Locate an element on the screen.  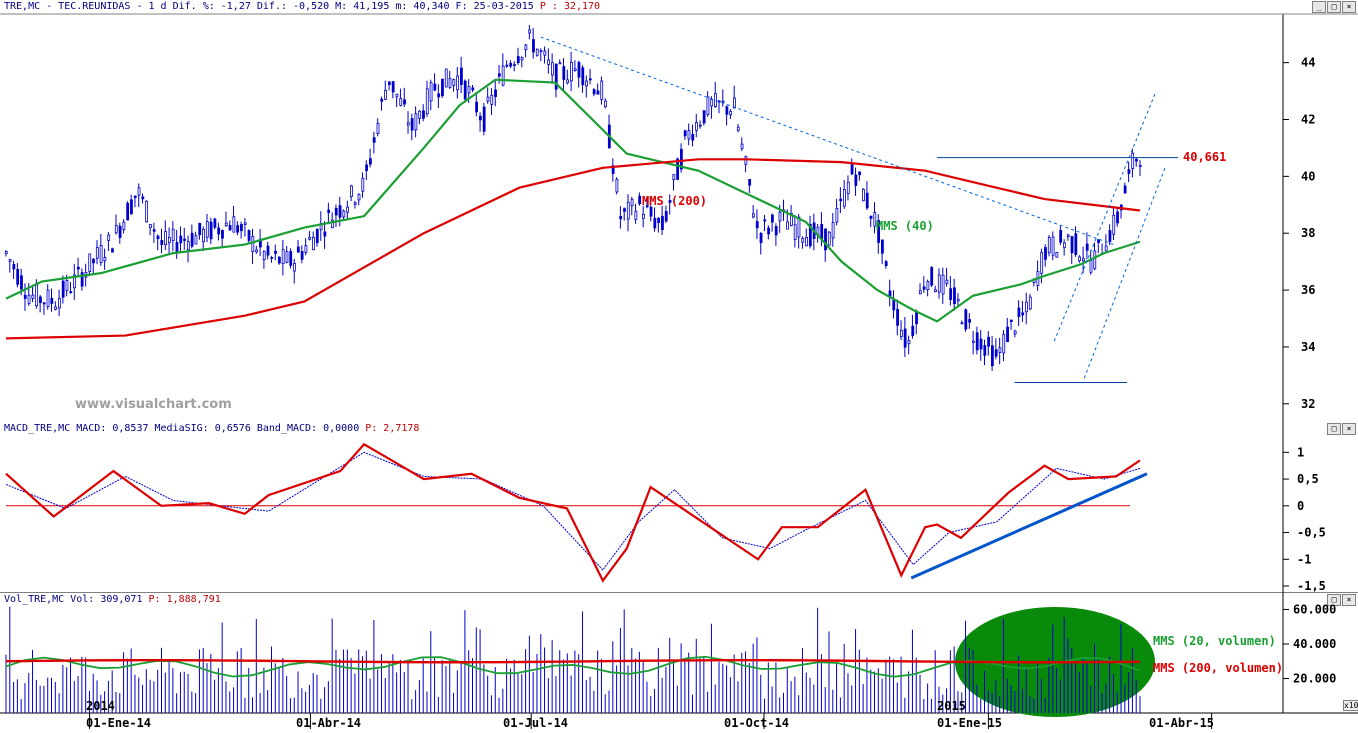
maximize-button: □ is located at coordinates (1334, 7).